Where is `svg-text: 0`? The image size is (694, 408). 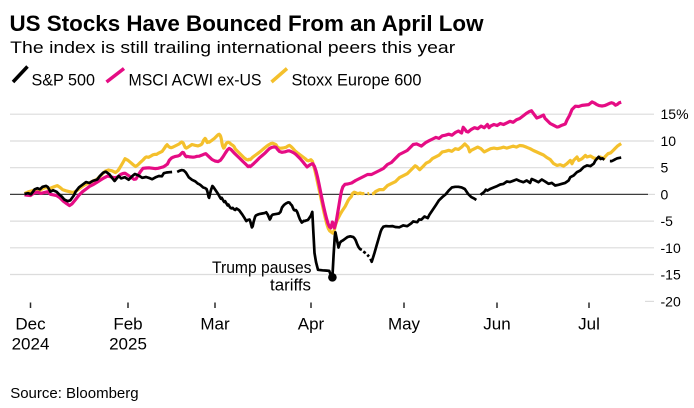 svg-text: 0 is located at coordinates (665, 194).